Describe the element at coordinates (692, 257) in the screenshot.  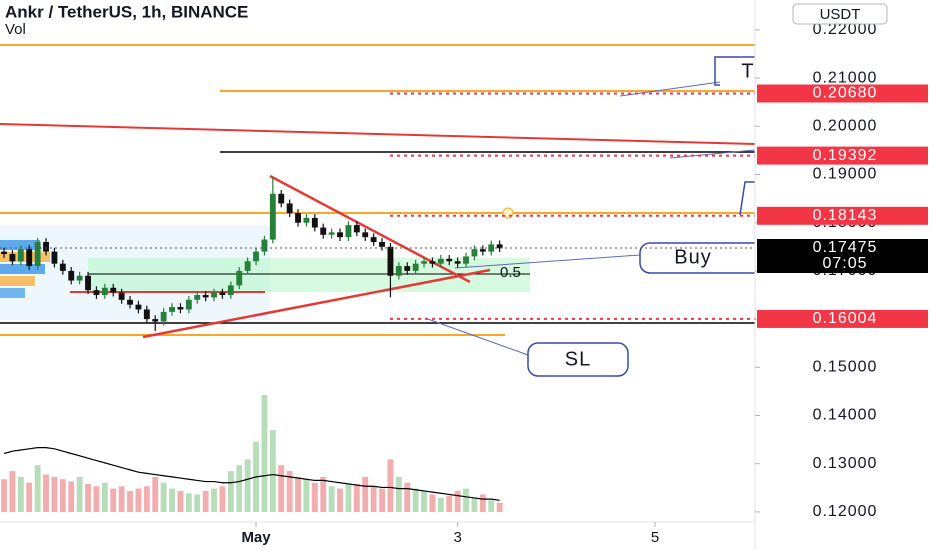
I see `buy-label: Buy` at that location.